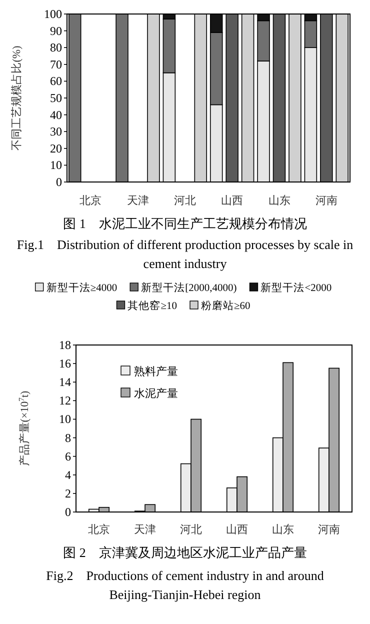 This screenshot has height=624, width=370. What do you see at coordinates (82, 287) in the screenshot?
I see `legend-label: 新型干法≥4000` at bounding box center [82, 287].